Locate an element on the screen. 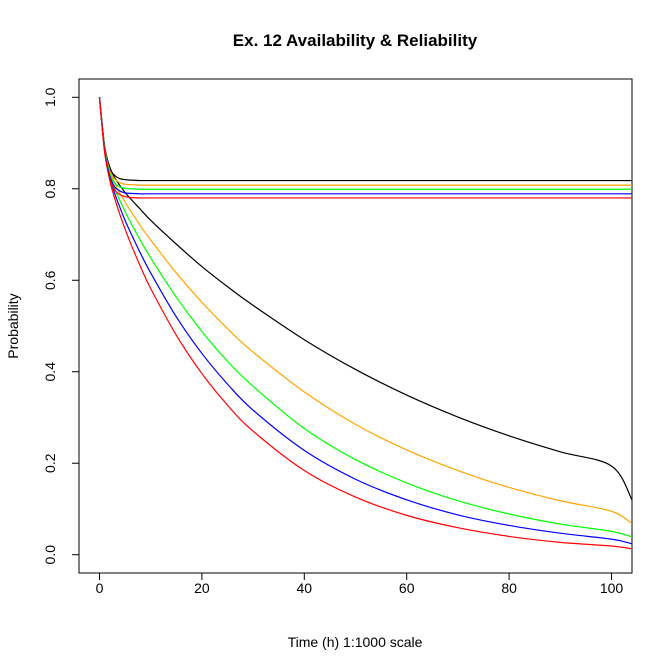 This screenshot has width=671, height=671. chart-title: Ex. 12 Availability & Reliability is located at coordinates (355, 40).